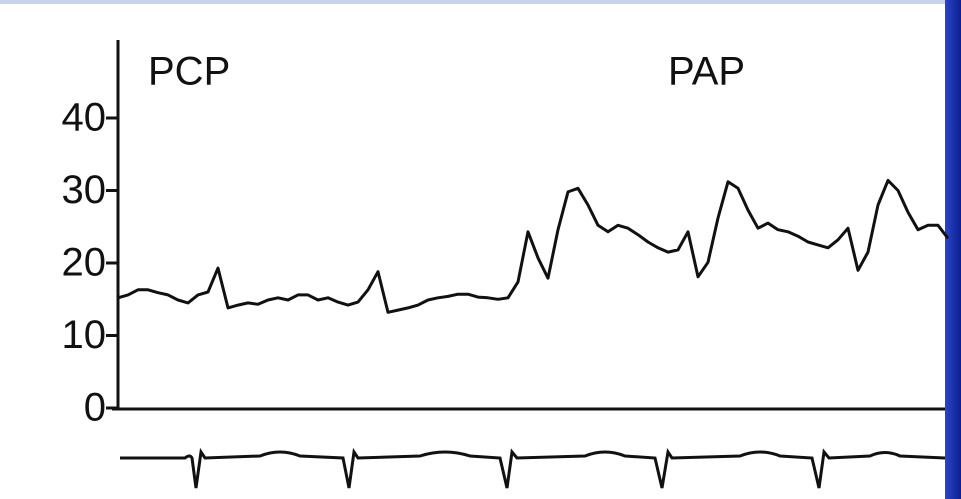 This screenshot has width=961, height=499. What do you see at coordinates (953, 249) in the screenshot?
I see `right-edge` at bounding box center [953, 249].